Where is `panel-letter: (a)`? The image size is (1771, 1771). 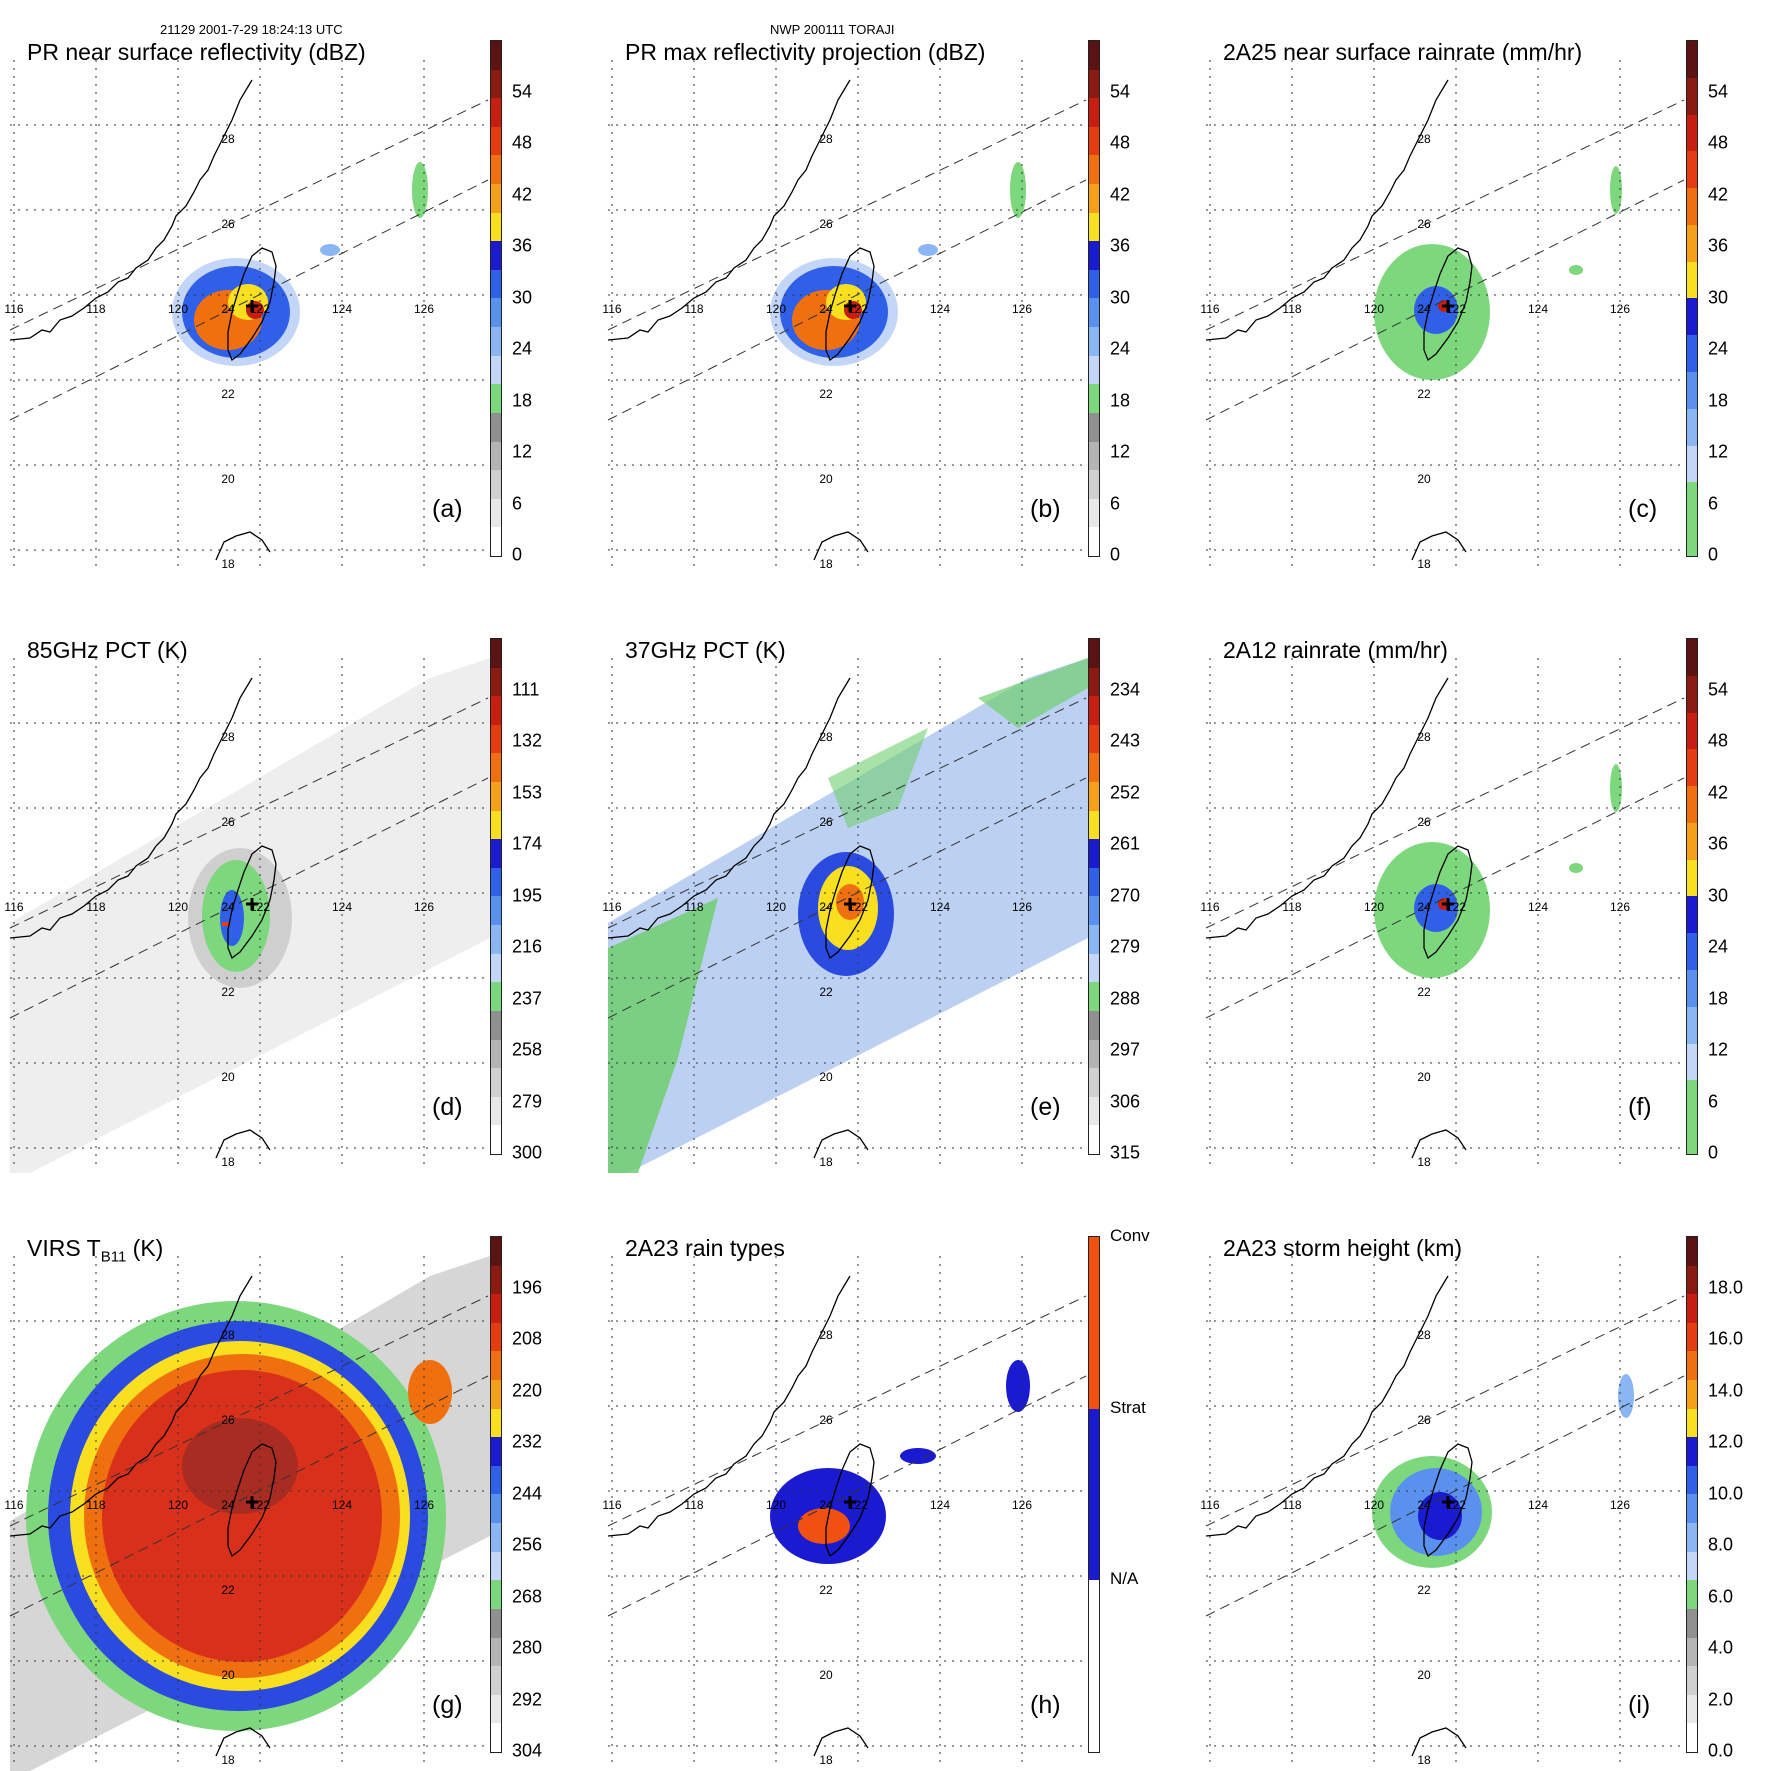
panel-letter: (a) is located at coordinates (447, 509).